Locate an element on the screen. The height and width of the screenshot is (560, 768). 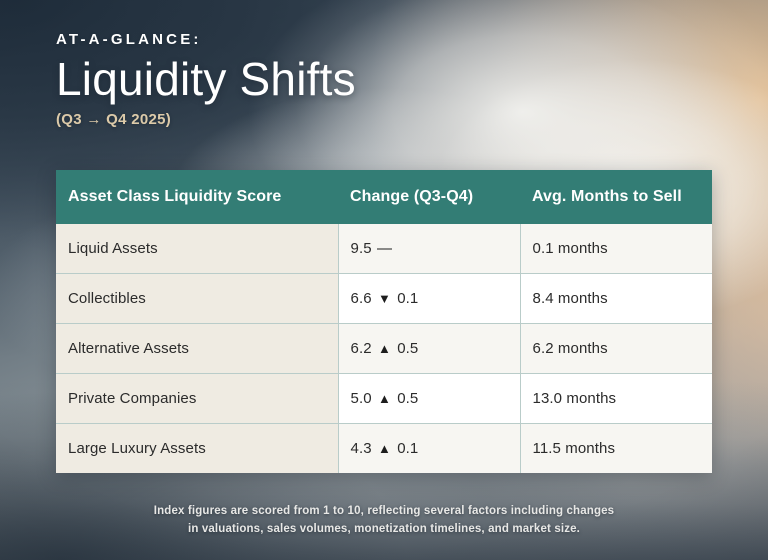
cell-asset-class: Liquid Assets is located at coordinates (197, 249).